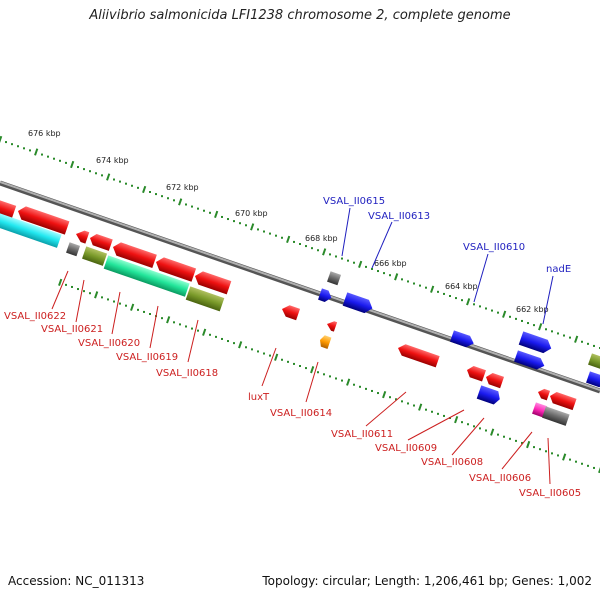  I want to click on gene-label: VSAL_II0609, so click(406, 448).